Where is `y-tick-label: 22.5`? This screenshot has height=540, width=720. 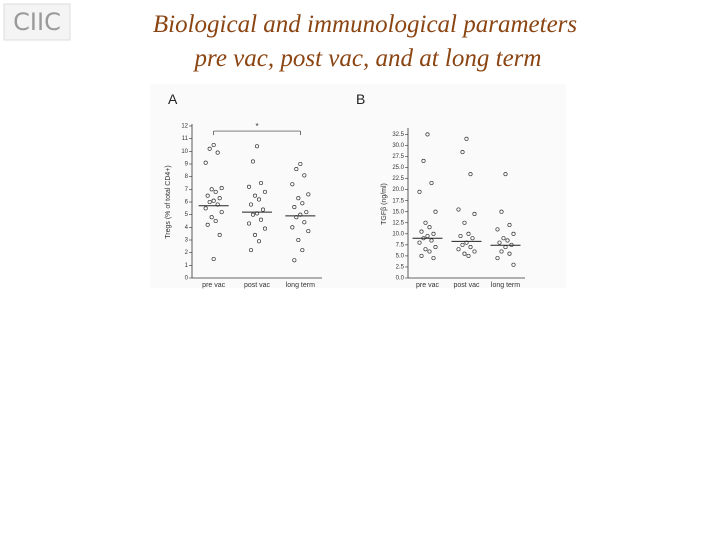
y-tick-label: 22.5 is located at coordinates (398, 179).